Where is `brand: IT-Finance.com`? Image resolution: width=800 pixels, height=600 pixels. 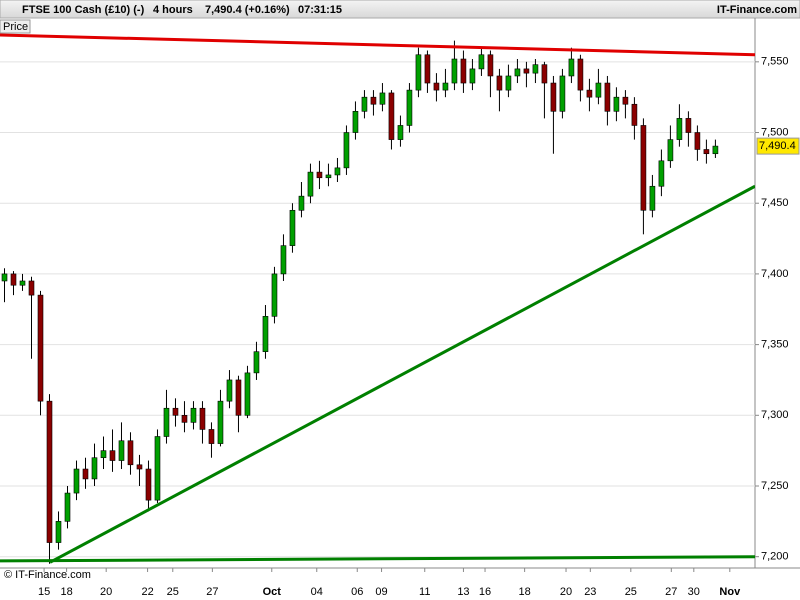 brand: IT-Finance.com is located at coordinates (757, 10).